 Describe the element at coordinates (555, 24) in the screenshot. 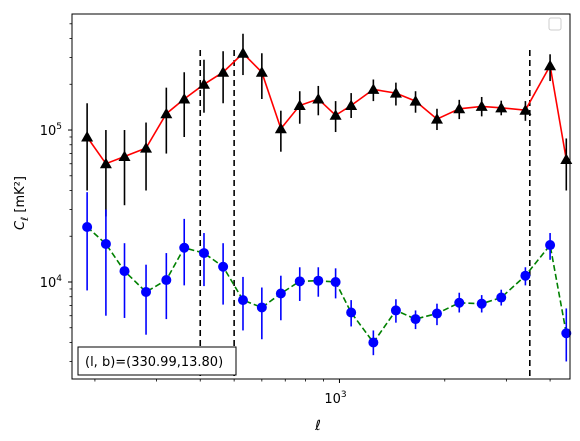

I see `legend-box` at that location.